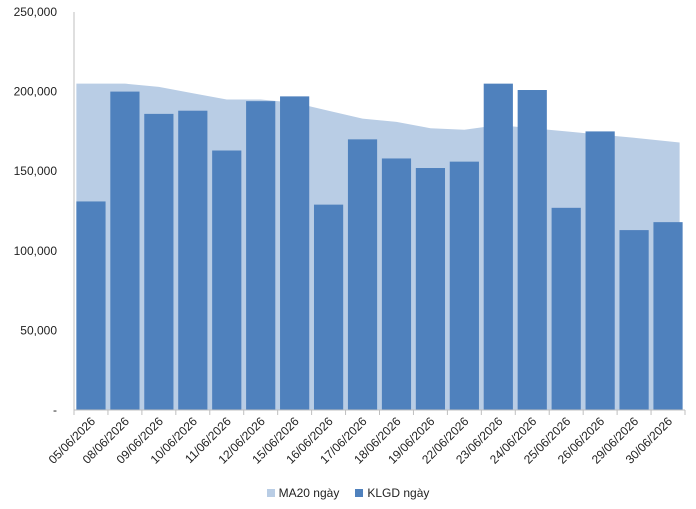 The height and width of the screenshot is (509, 696). What do you see at coordinates (38, 330) in the screenshot?
I see `y-tick-label: 50,000` at bounding box center [38, 330].